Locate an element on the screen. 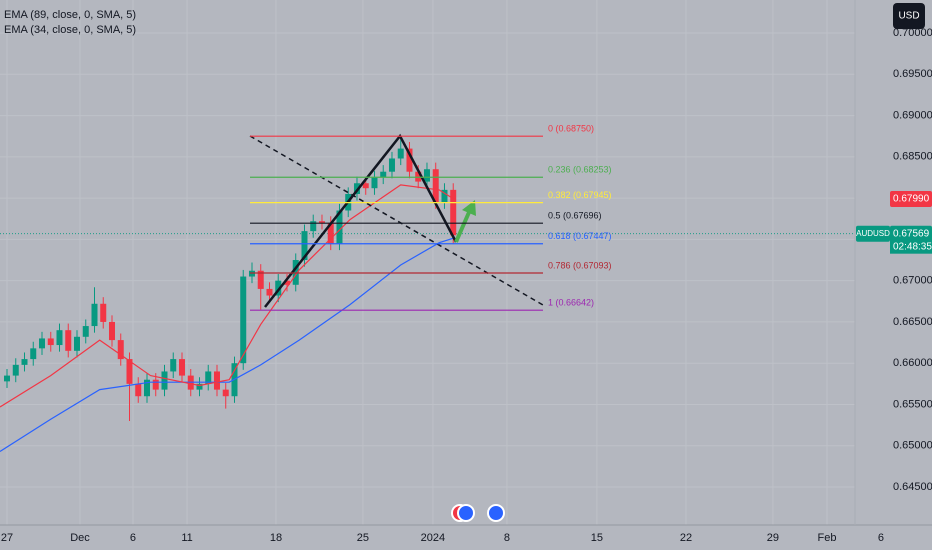 The width and height of the screenshot is (932, 550). x-tick-label: Dec is located at coordinates (80, 538).